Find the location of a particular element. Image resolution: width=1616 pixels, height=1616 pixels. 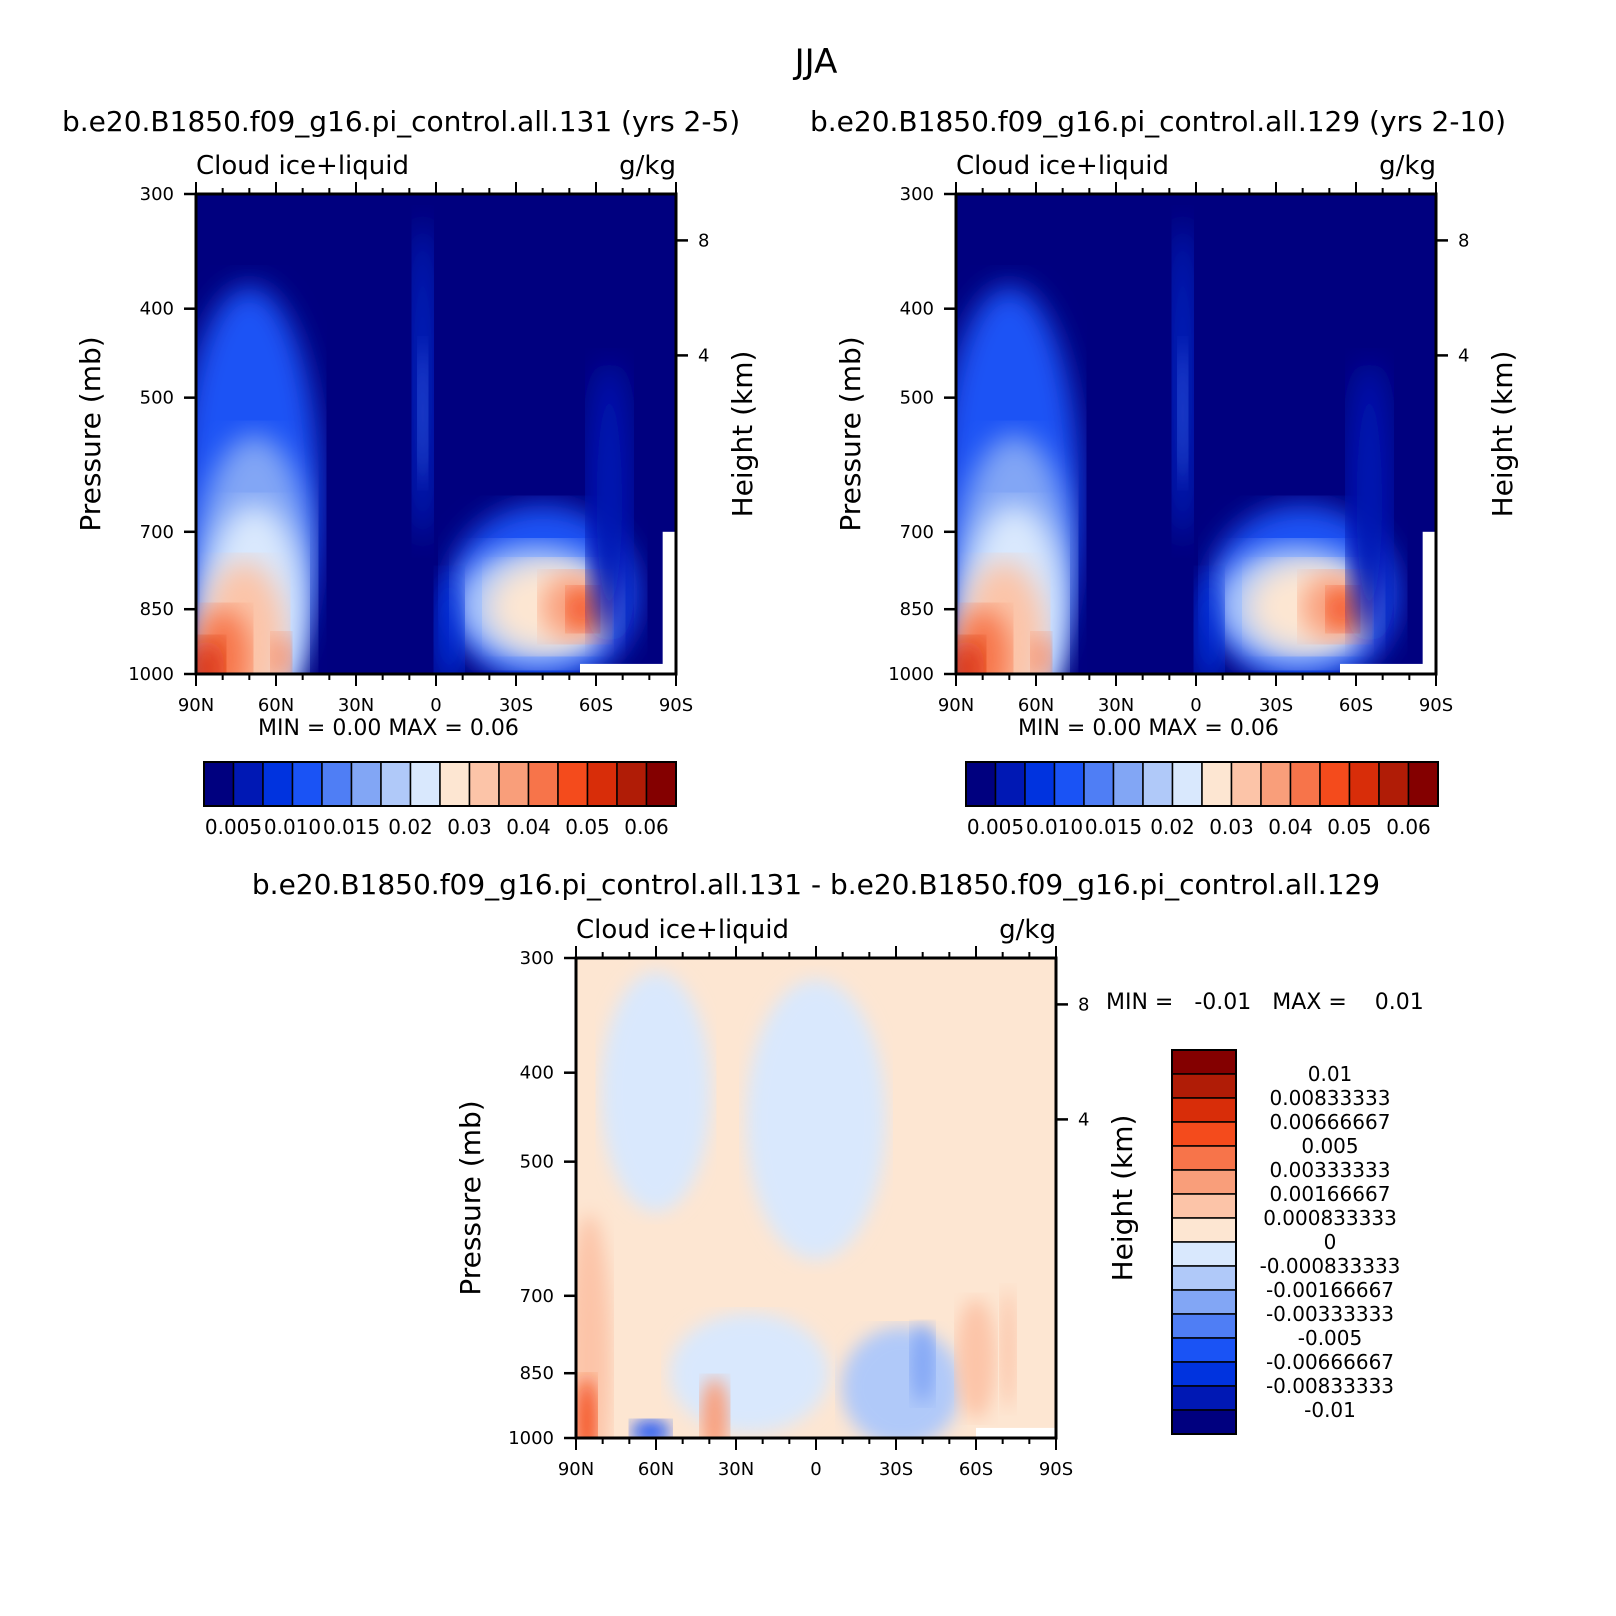

colorbar-label: 0.00333333 is located at coordinates (1330, 1170).